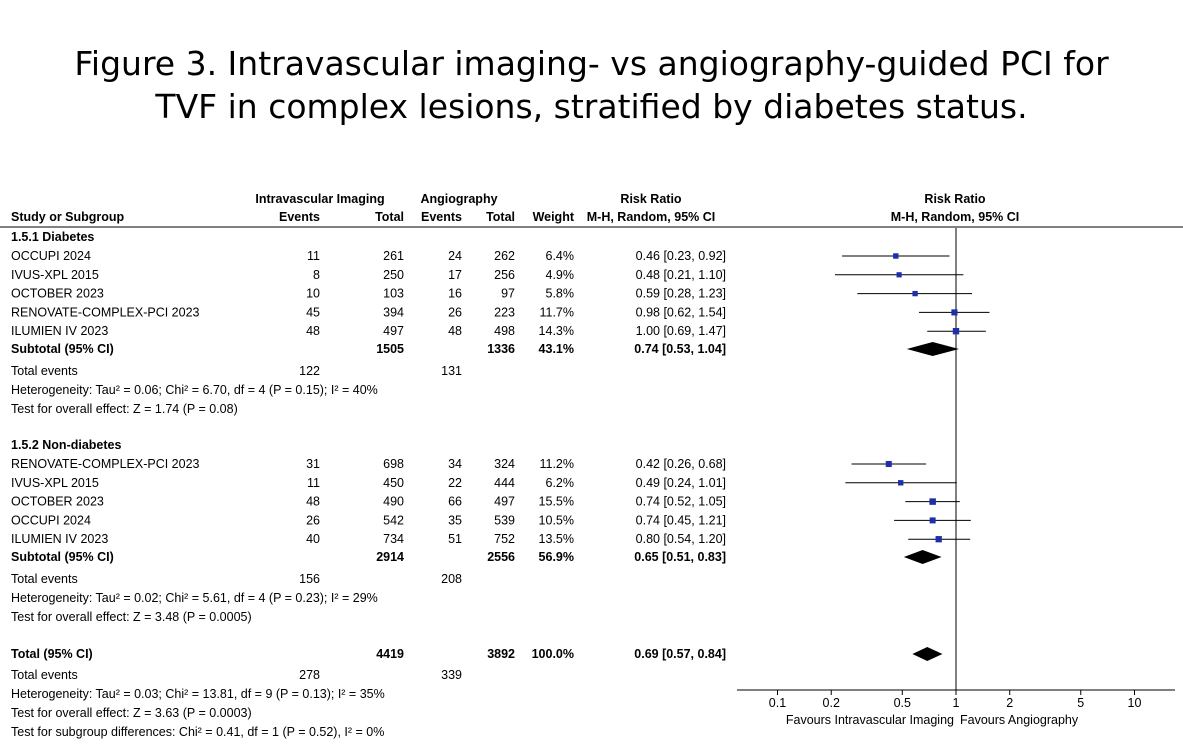  What do you see at coordinates (508, 294) in the screenshot?
I see `study-total-2: 97` at bounding box center [508, 294].